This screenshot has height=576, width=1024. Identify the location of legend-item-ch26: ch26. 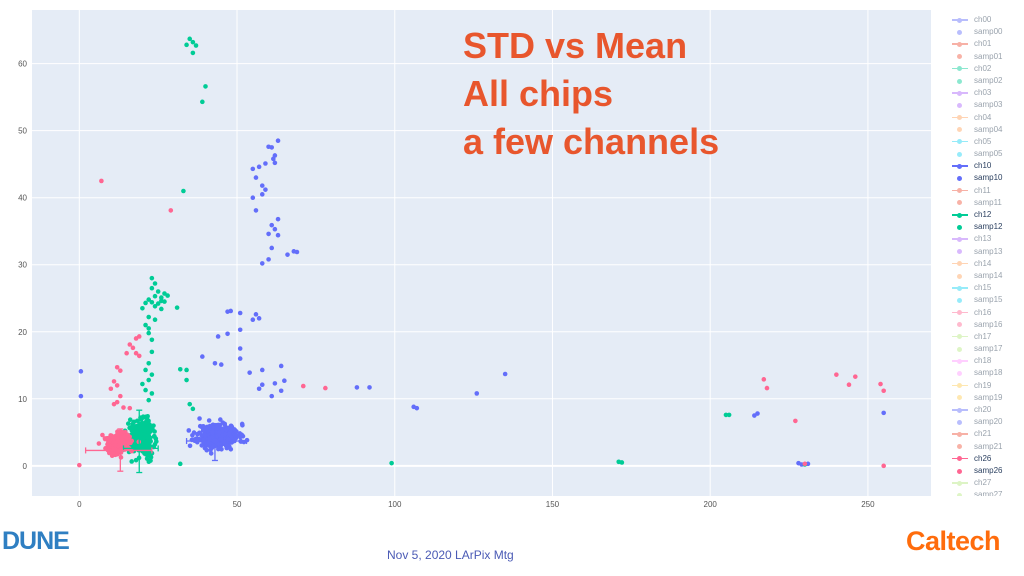
(987, 459).